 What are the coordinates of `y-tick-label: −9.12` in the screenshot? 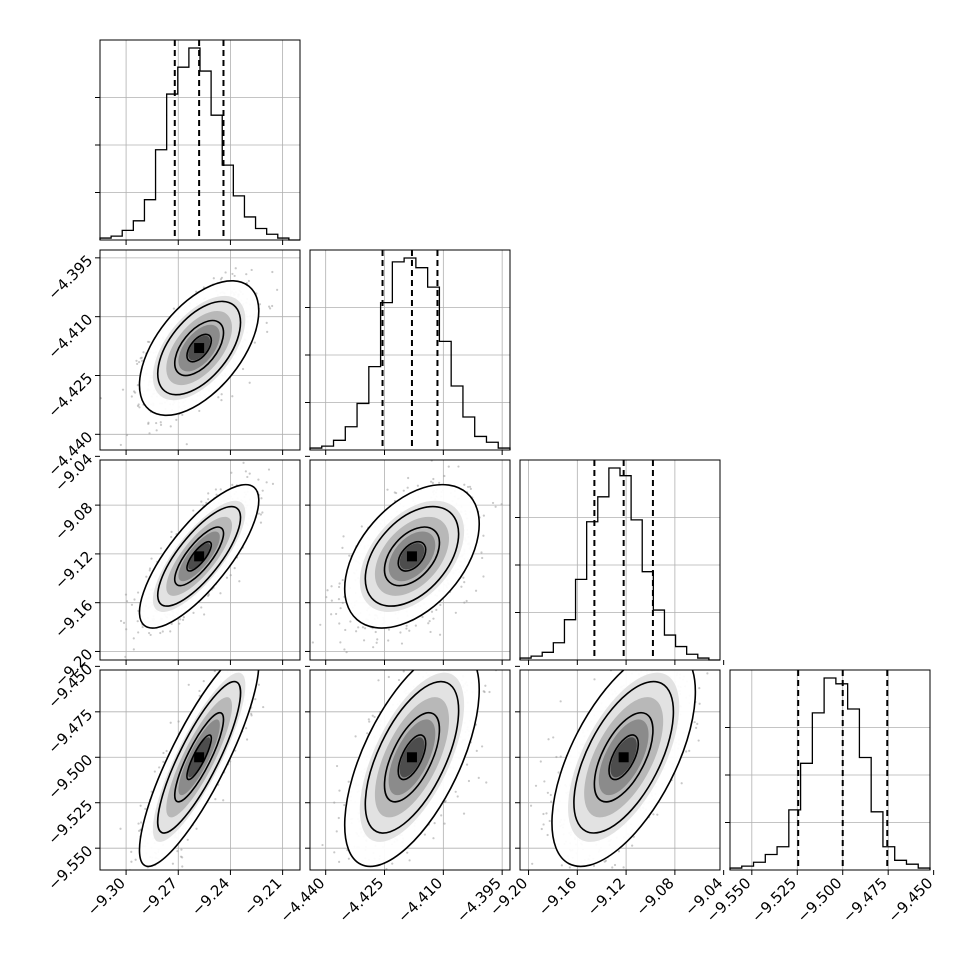 It's located at (73, 570).